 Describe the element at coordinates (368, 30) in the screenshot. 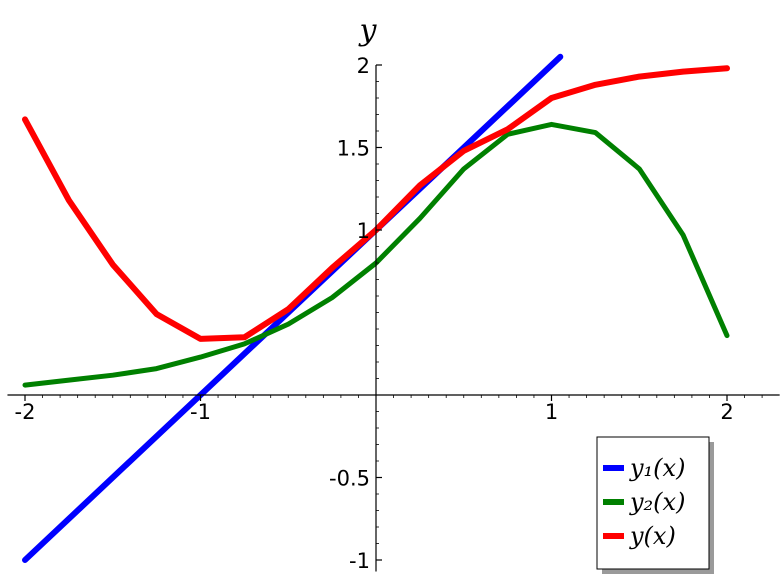

I see `y-axis-title: y` at that location.